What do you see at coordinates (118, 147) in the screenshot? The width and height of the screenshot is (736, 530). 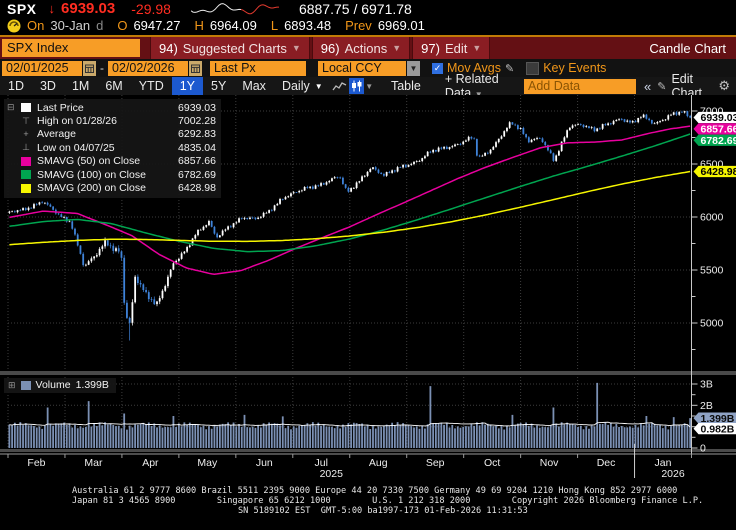 I see `legend-item: ⊥ Low on 04/07/25 4835.04` at bounding box center [118, 147].